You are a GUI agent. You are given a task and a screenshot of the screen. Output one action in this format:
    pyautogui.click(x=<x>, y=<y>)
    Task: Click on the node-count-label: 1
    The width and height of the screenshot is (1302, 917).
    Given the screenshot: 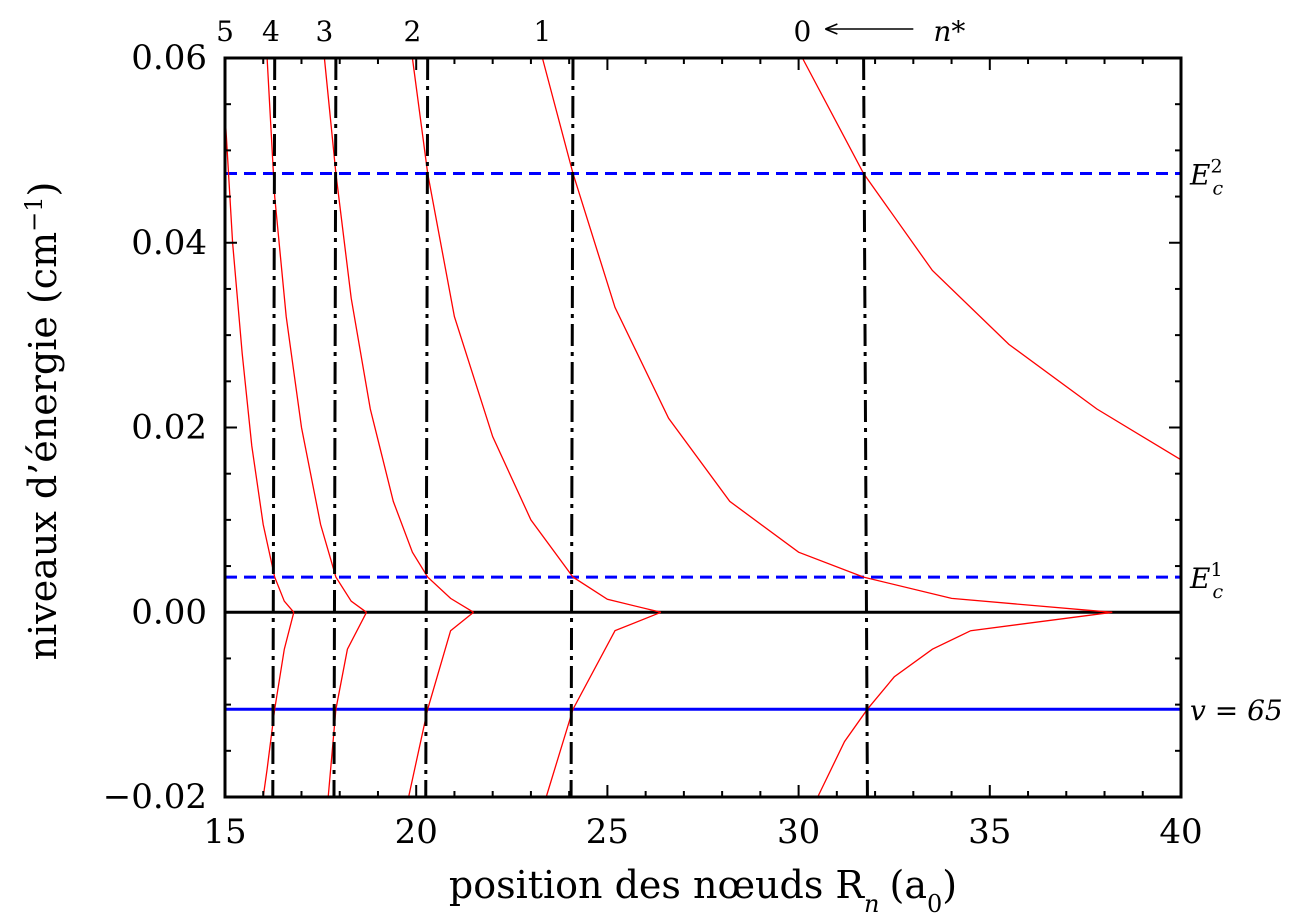 What is the action you would take?
    pyautogui.click(x=542, y=31)
    